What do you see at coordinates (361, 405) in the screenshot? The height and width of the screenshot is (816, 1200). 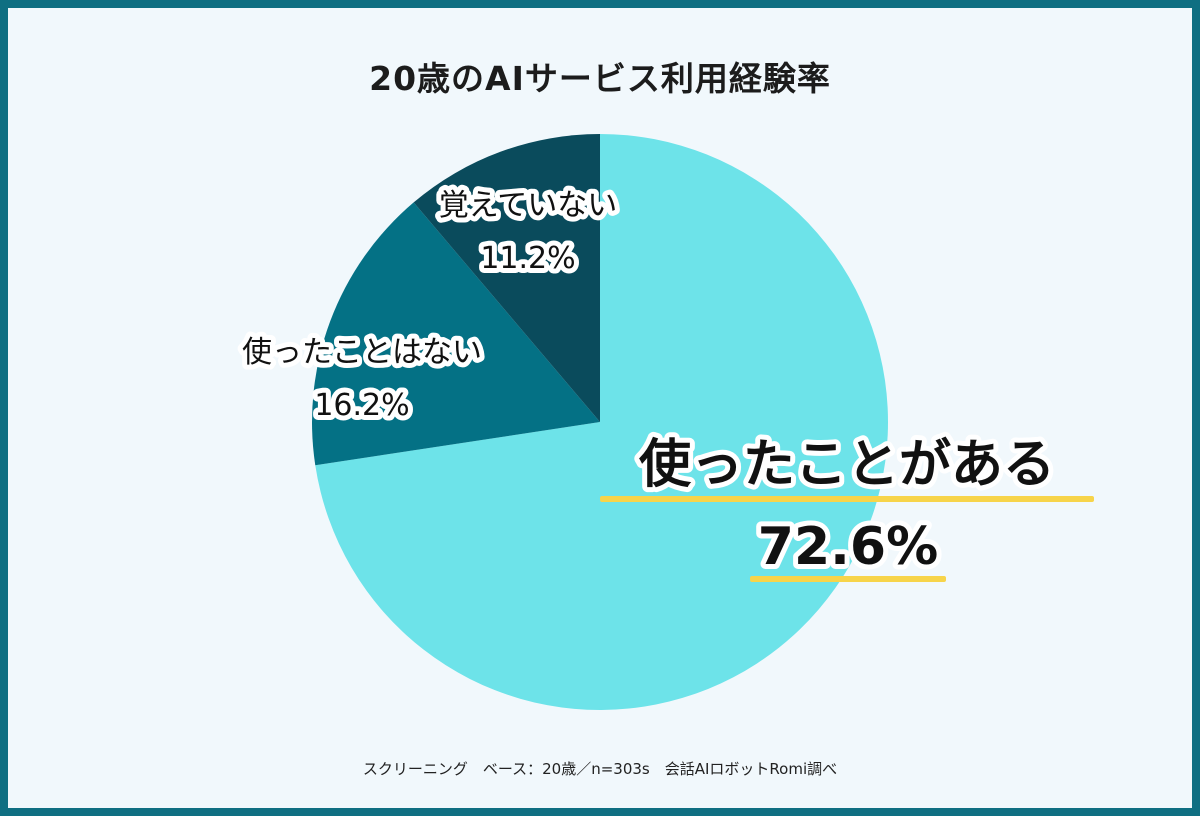 I see `slice-value-never-used: 16.2%` at bounding box center [361, 405].